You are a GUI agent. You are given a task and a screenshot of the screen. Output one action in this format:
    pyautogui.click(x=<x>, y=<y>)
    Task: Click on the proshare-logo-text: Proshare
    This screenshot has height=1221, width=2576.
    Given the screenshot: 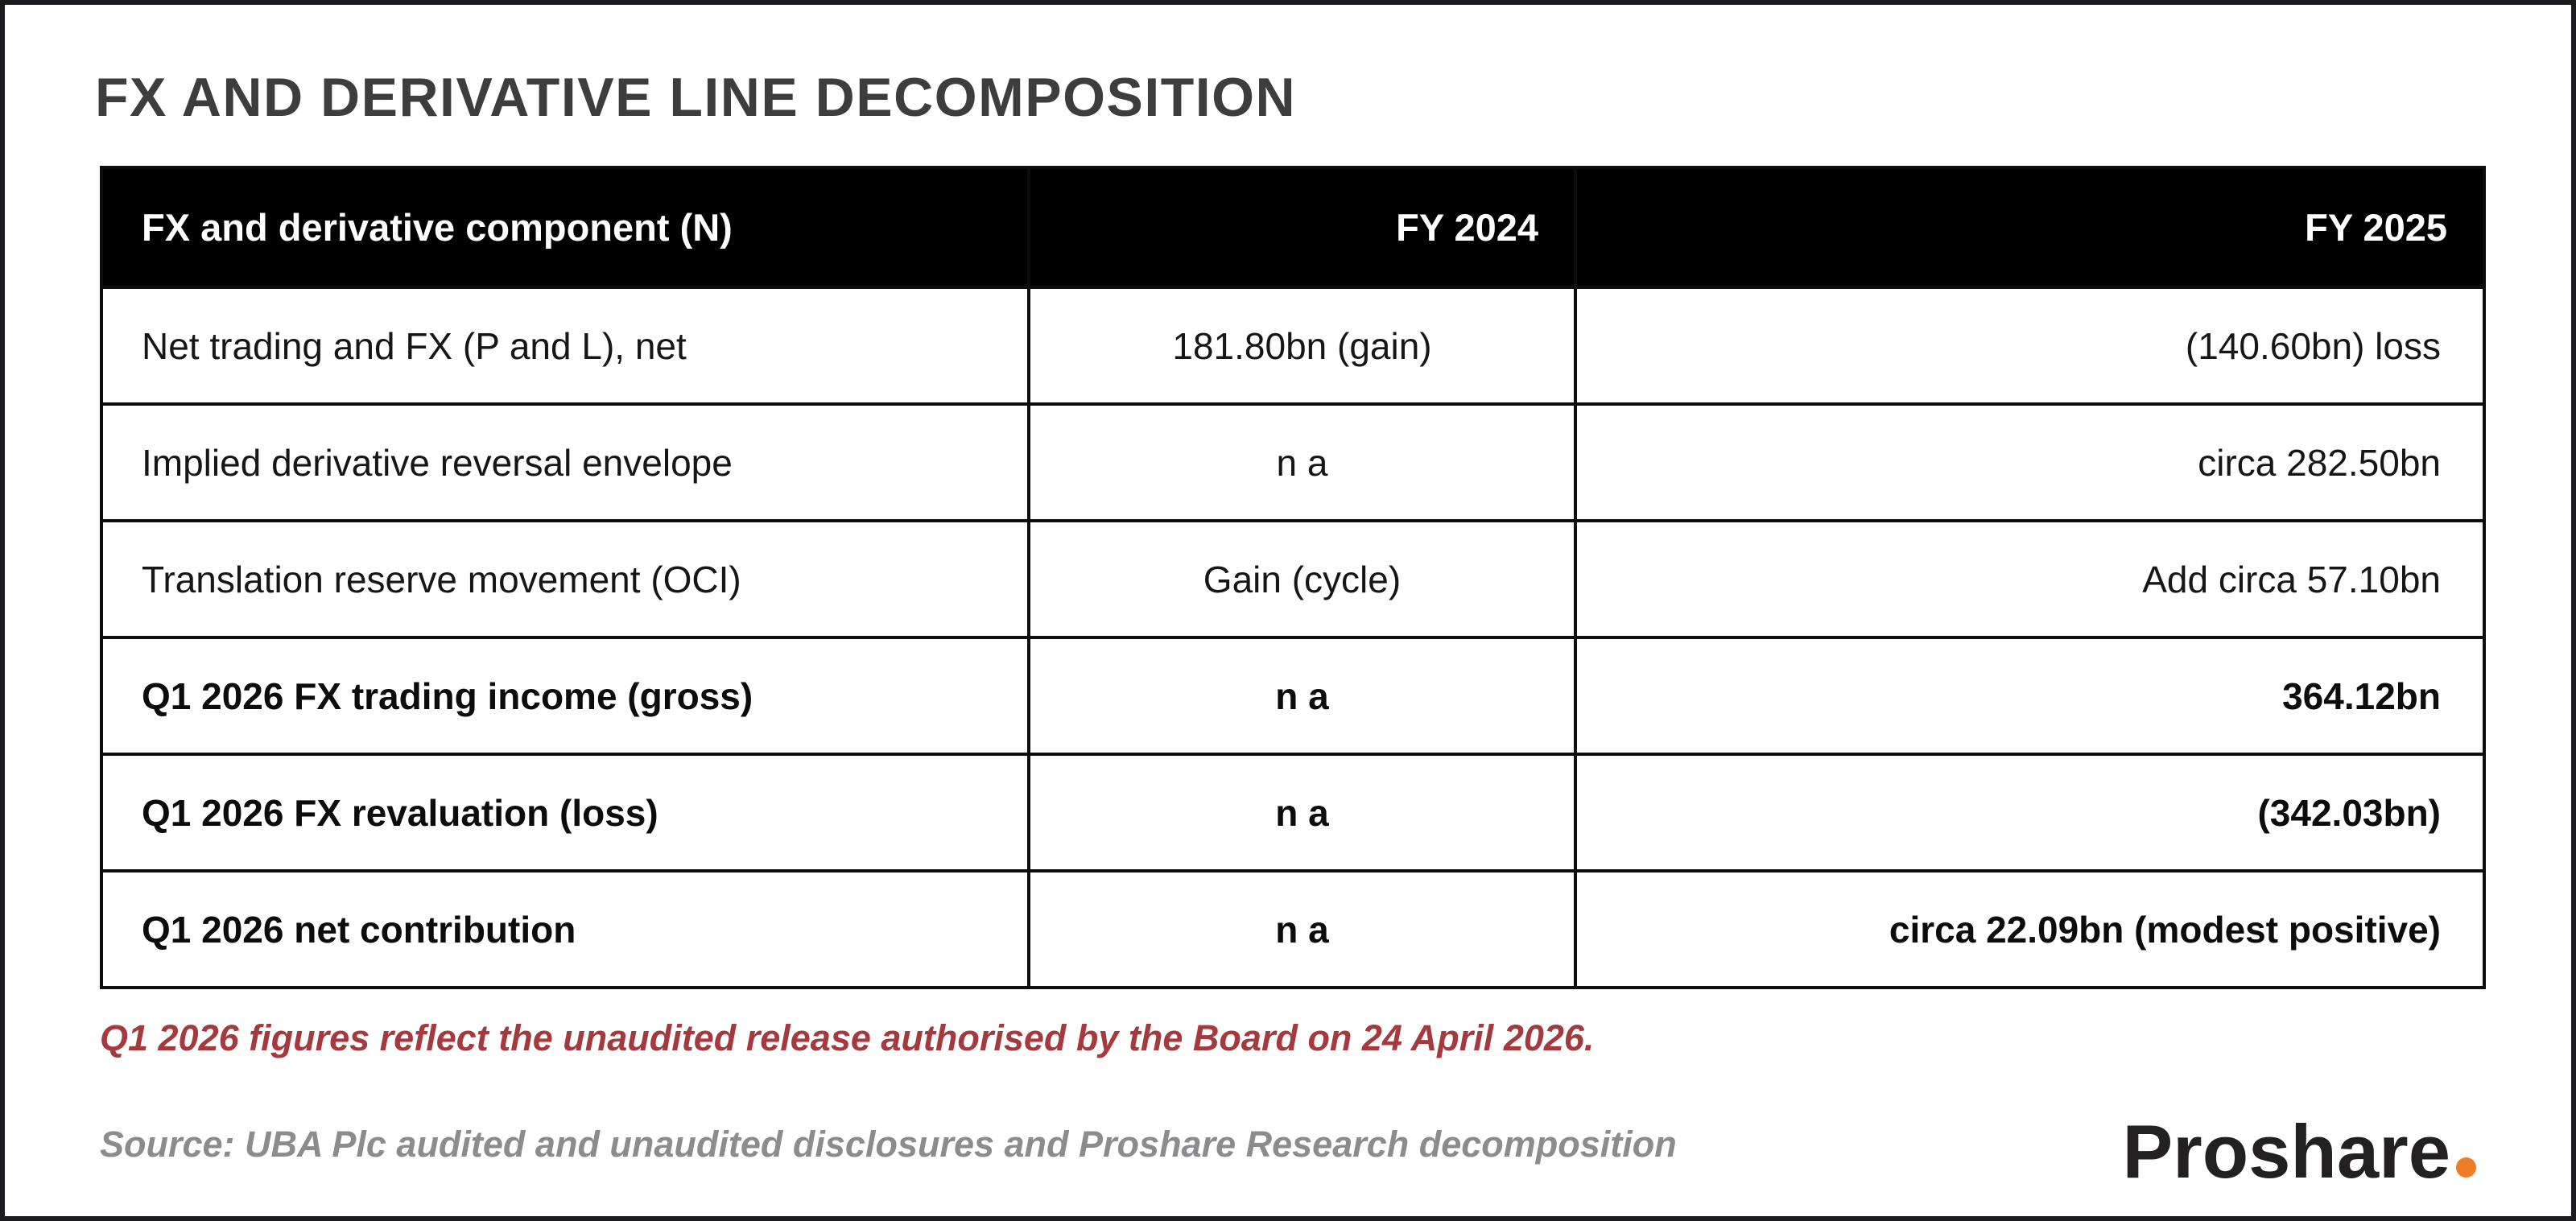 What is the action you would take?
    pyautogui.click(x=2286, y=1152)
    